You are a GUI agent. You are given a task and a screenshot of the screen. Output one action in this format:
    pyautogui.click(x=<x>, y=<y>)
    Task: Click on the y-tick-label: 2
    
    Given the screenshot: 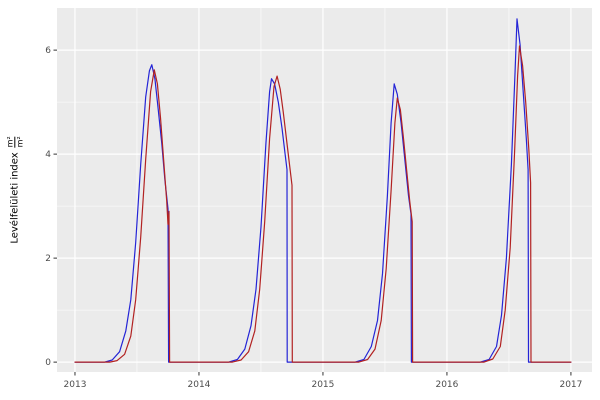 What is the action you would take?
    pyautogui.click(x=48, y=259)
    